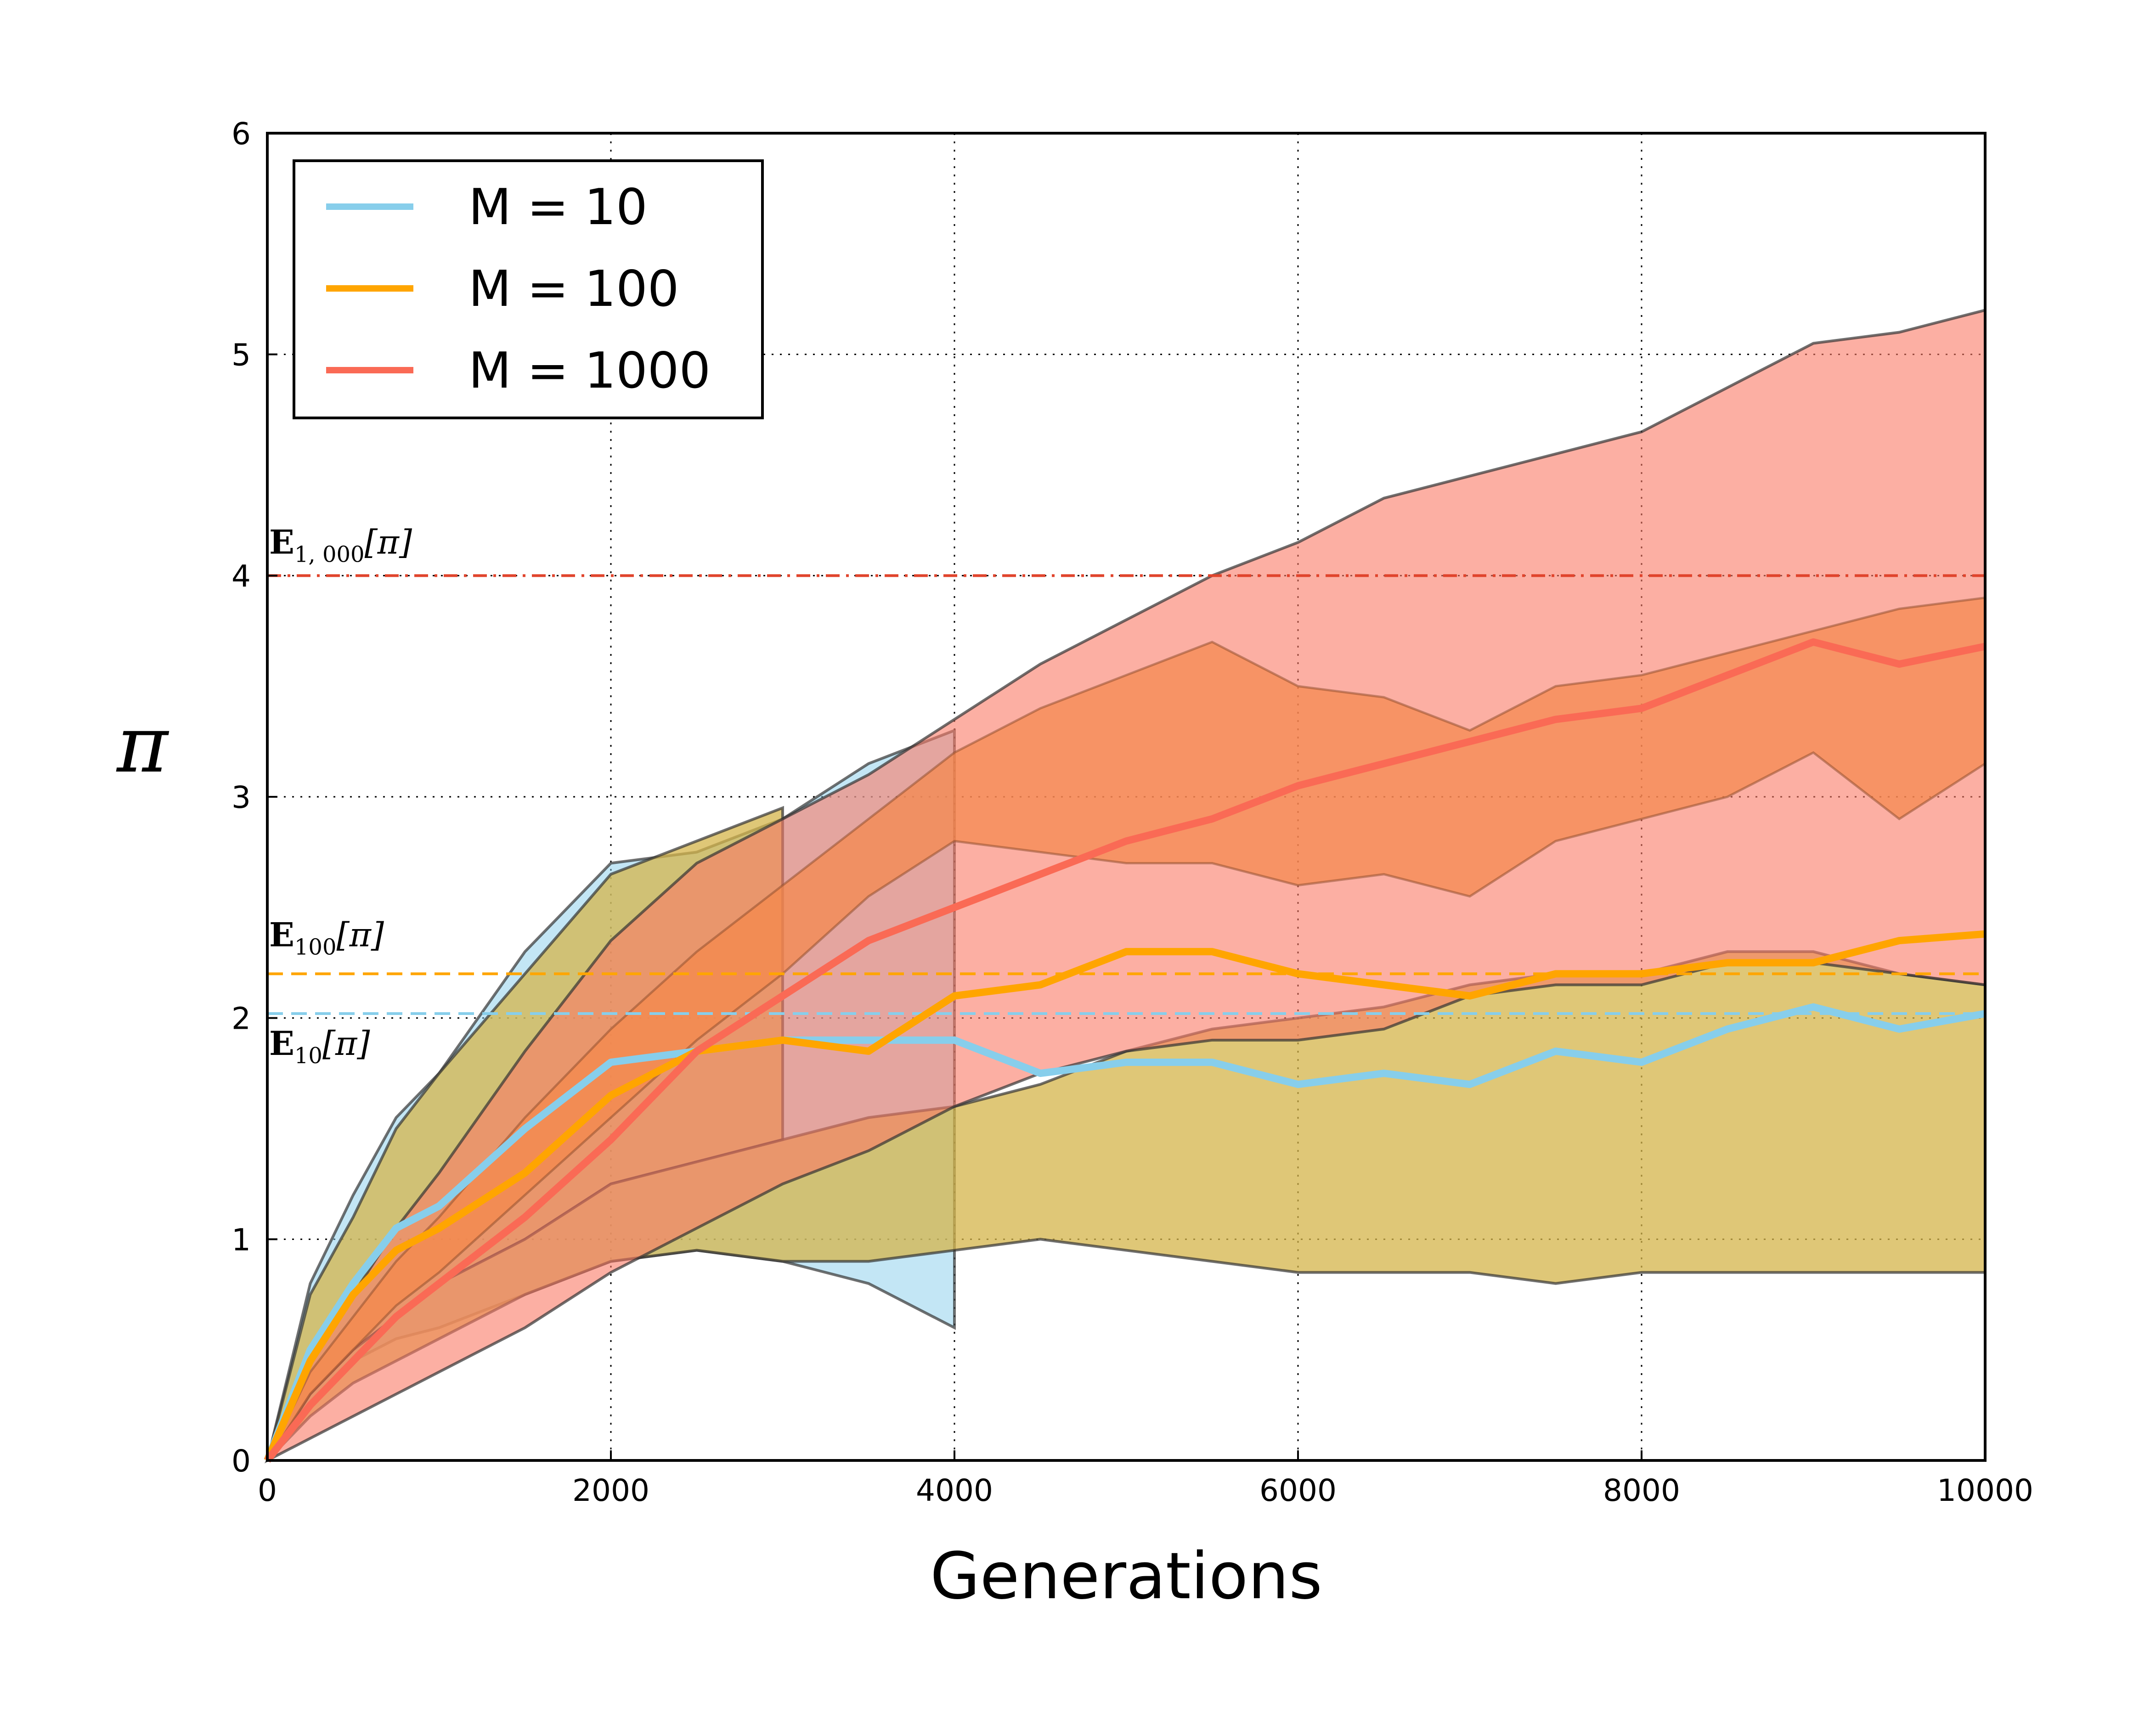 The image size is (2156, 1719). What do you see at coordinates (340, 544) in the screenshot?
I see `reference-line-label: E1, 000[π]` at bounding box center [340, 544].